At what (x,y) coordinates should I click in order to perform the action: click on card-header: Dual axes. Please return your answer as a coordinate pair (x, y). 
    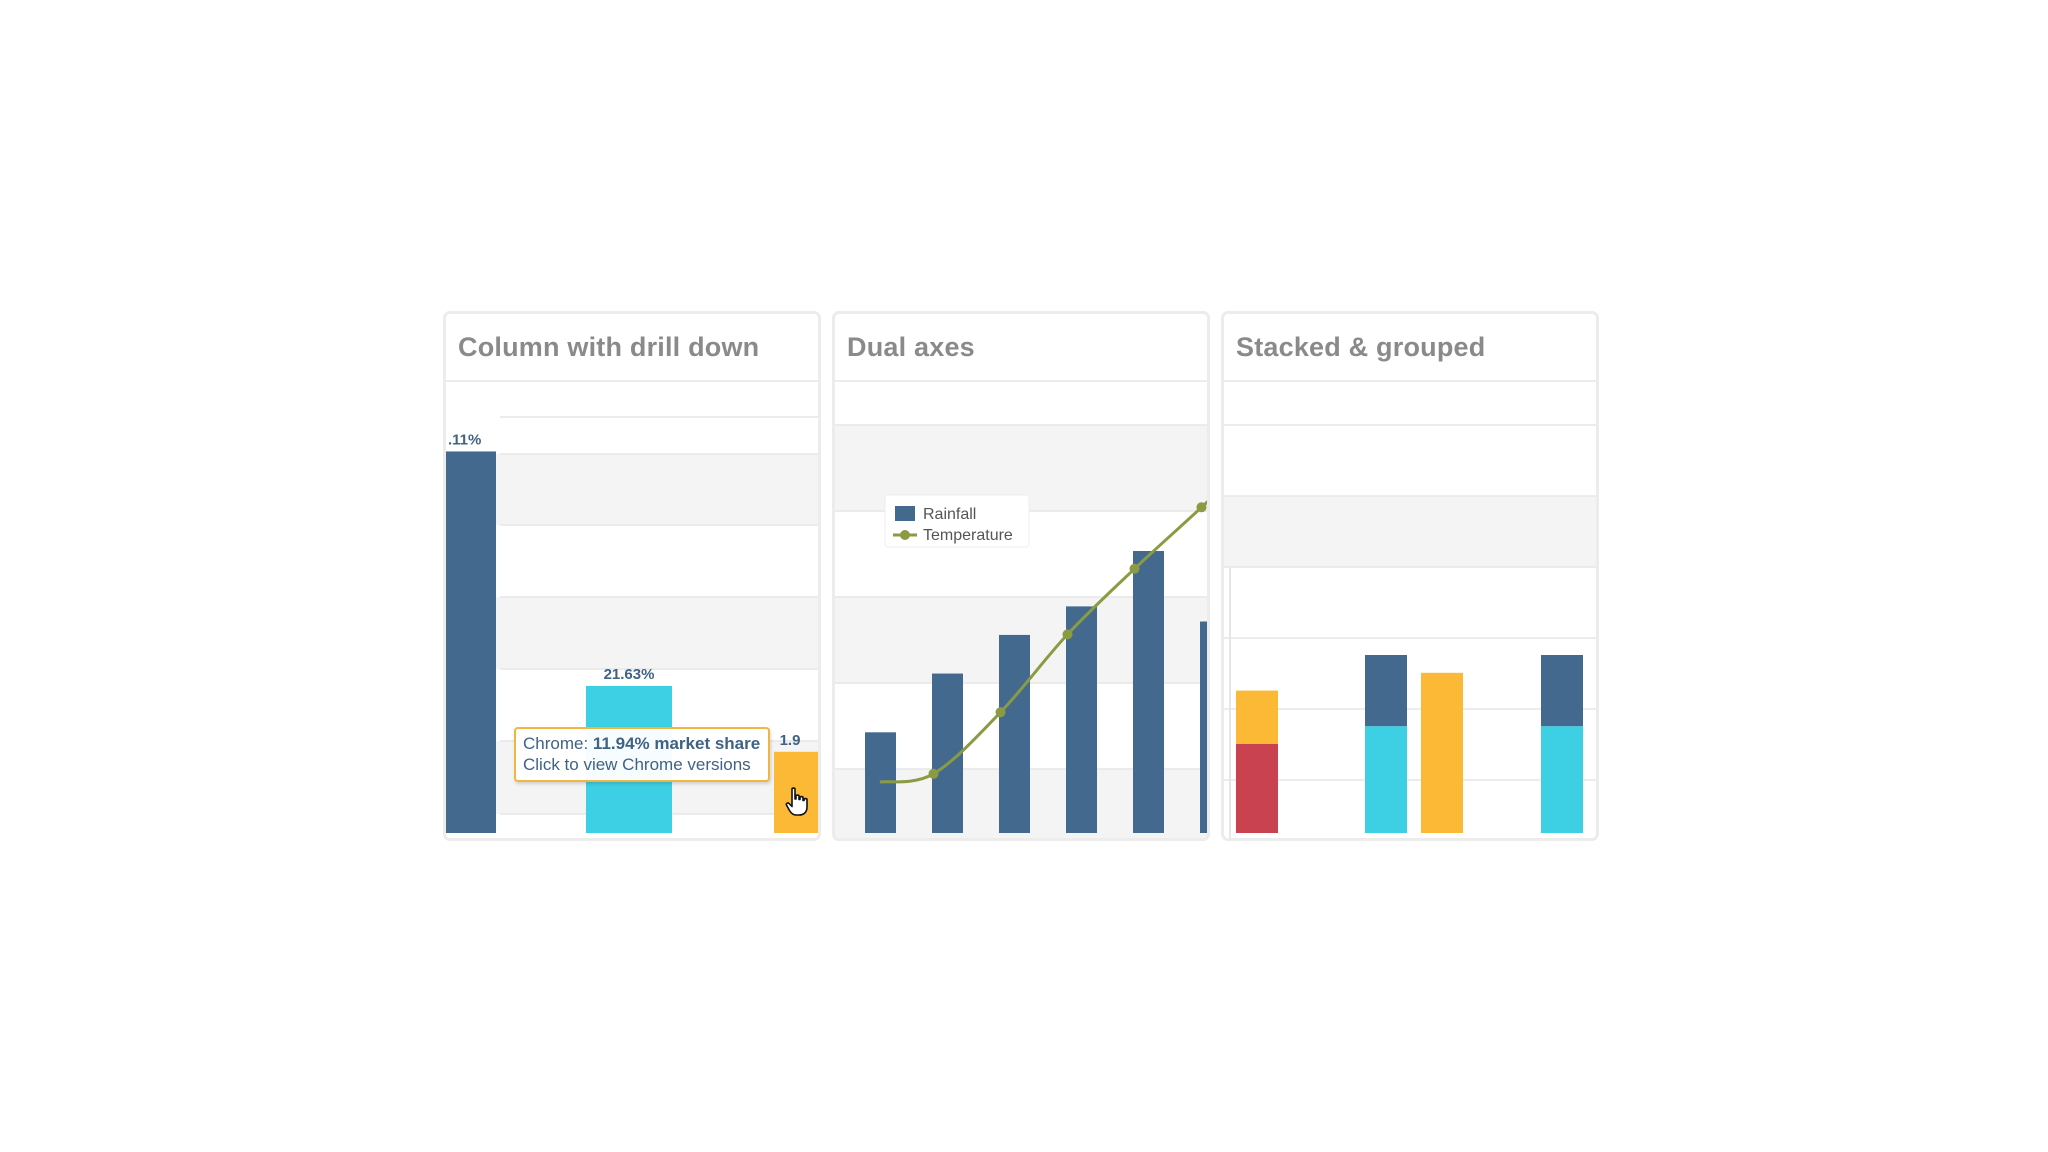
    Looking at the image, I should click on (1021, 348).